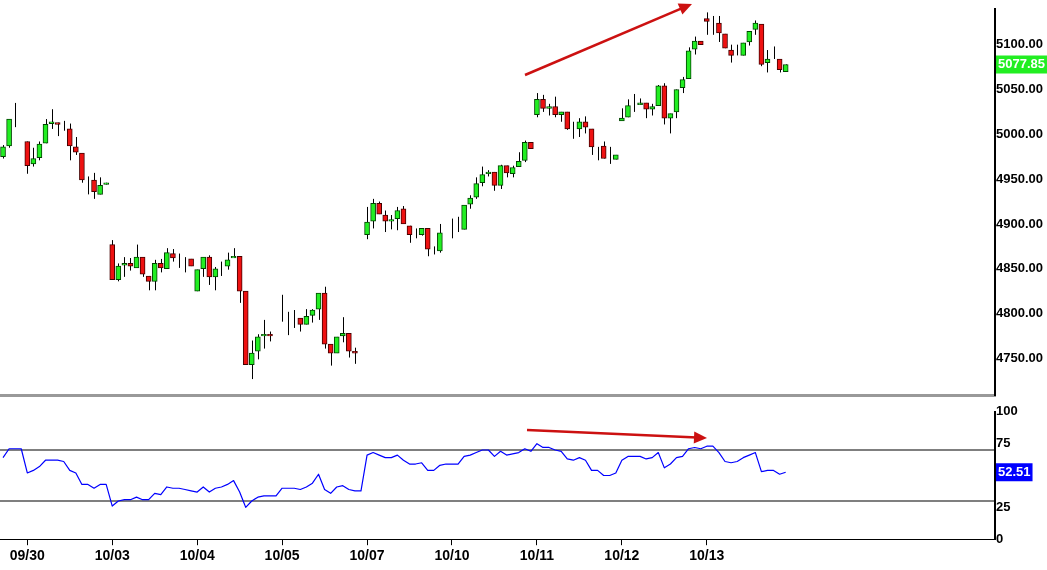  Describe the element at coordinates (27, 555) in the screenshot. I see `x-tick-label: 09/30` at that location.